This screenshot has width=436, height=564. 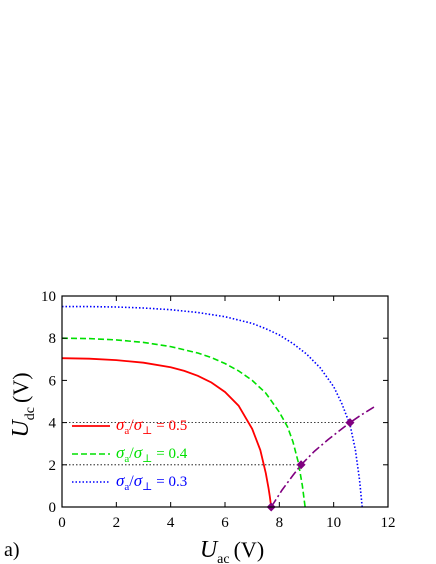 I want to click on panel-label: a), so click(x=12, y=550).